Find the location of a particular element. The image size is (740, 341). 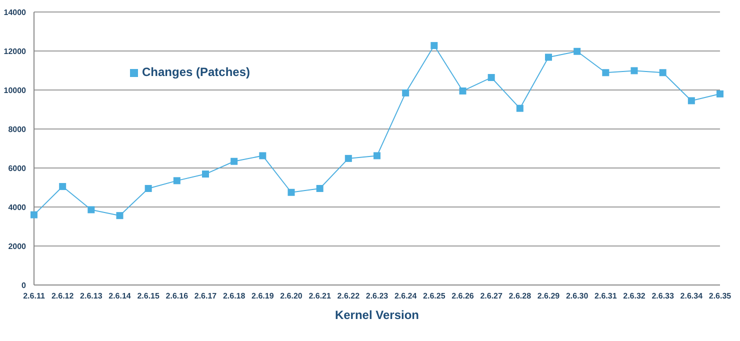

x-tick-label: 2.6.27 is located at coordinates (491, 296).